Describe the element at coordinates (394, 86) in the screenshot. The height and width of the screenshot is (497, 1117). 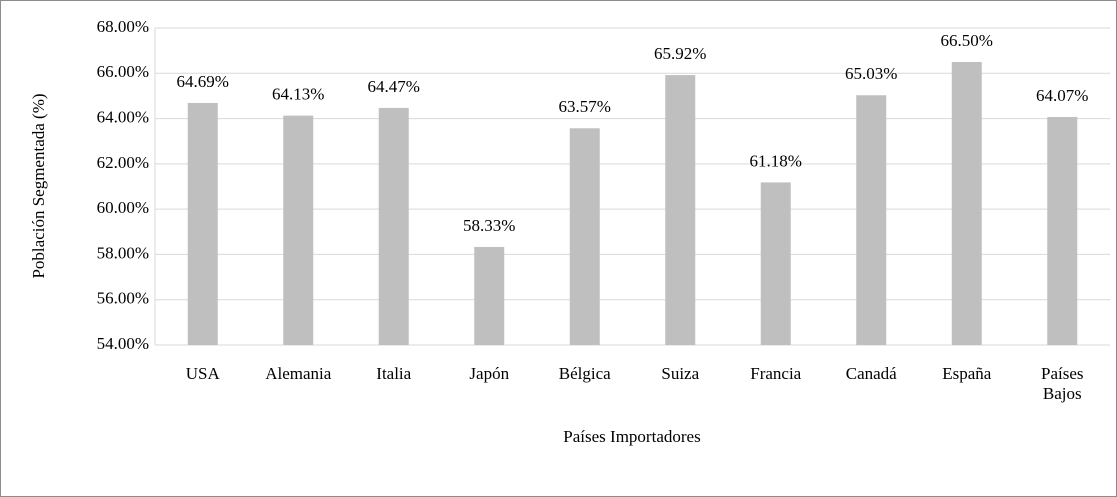
I see `data-label: 64.47%` at that location.